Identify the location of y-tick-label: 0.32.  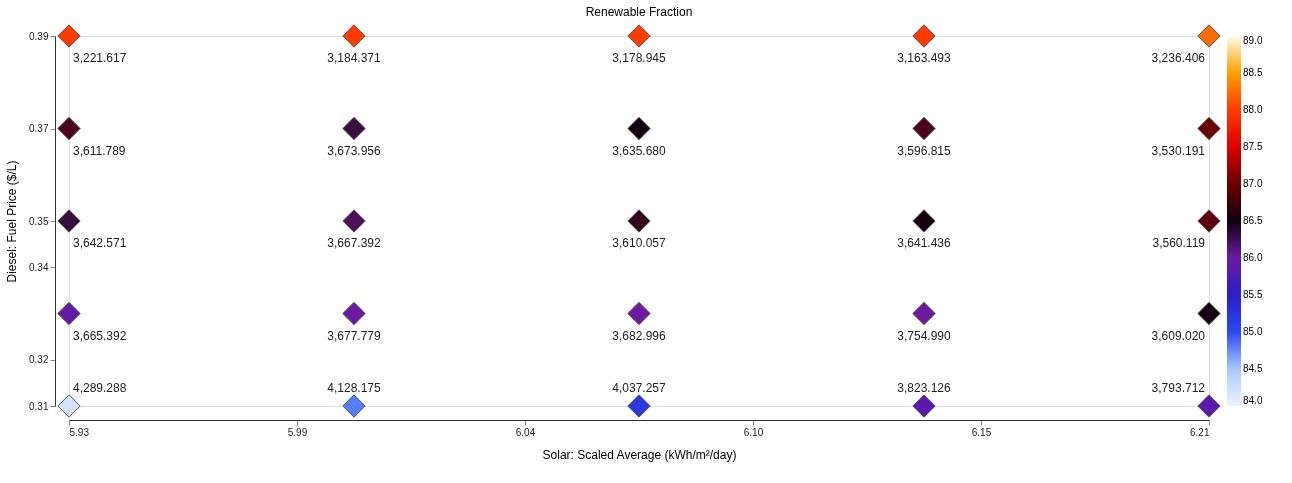
(39, 360).